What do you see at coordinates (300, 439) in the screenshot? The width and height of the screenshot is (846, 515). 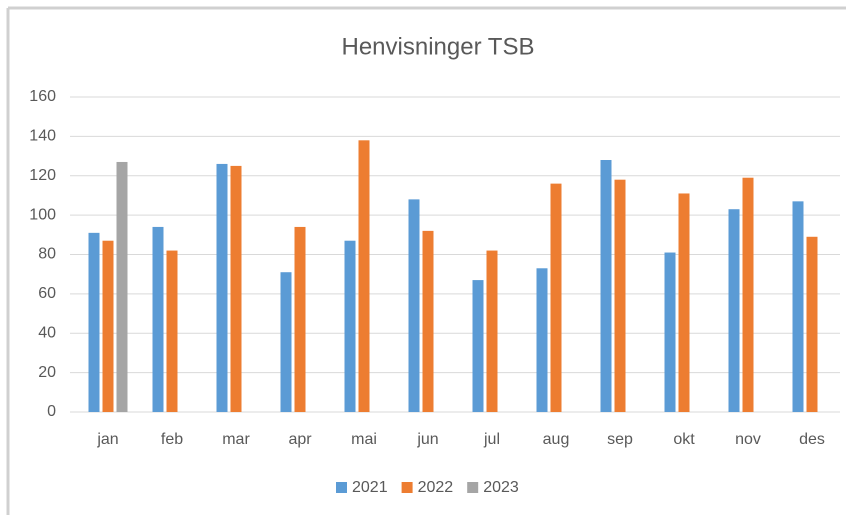 I see `x-tick-label: apr` at bounding box center [300, 439].